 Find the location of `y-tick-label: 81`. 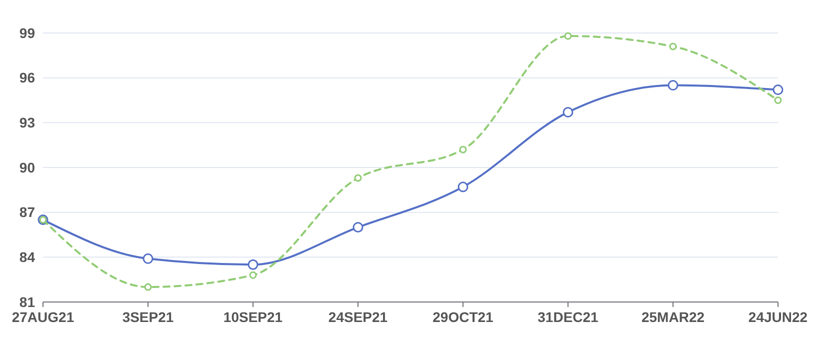

y-tick-label: 81 is located at coordinates (27, 302).